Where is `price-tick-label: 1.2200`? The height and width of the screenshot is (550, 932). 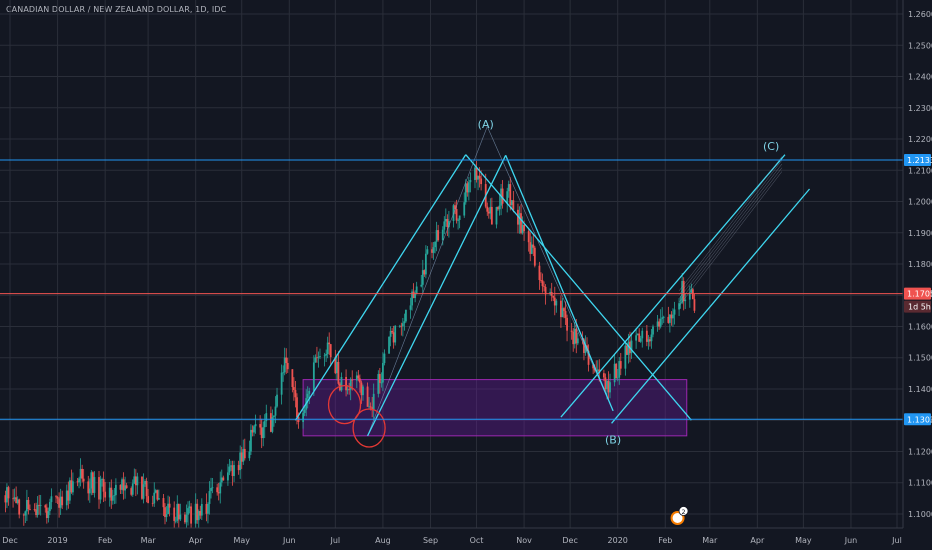
price-tick-label: 1.2200 is located at coordinates (920, 139).